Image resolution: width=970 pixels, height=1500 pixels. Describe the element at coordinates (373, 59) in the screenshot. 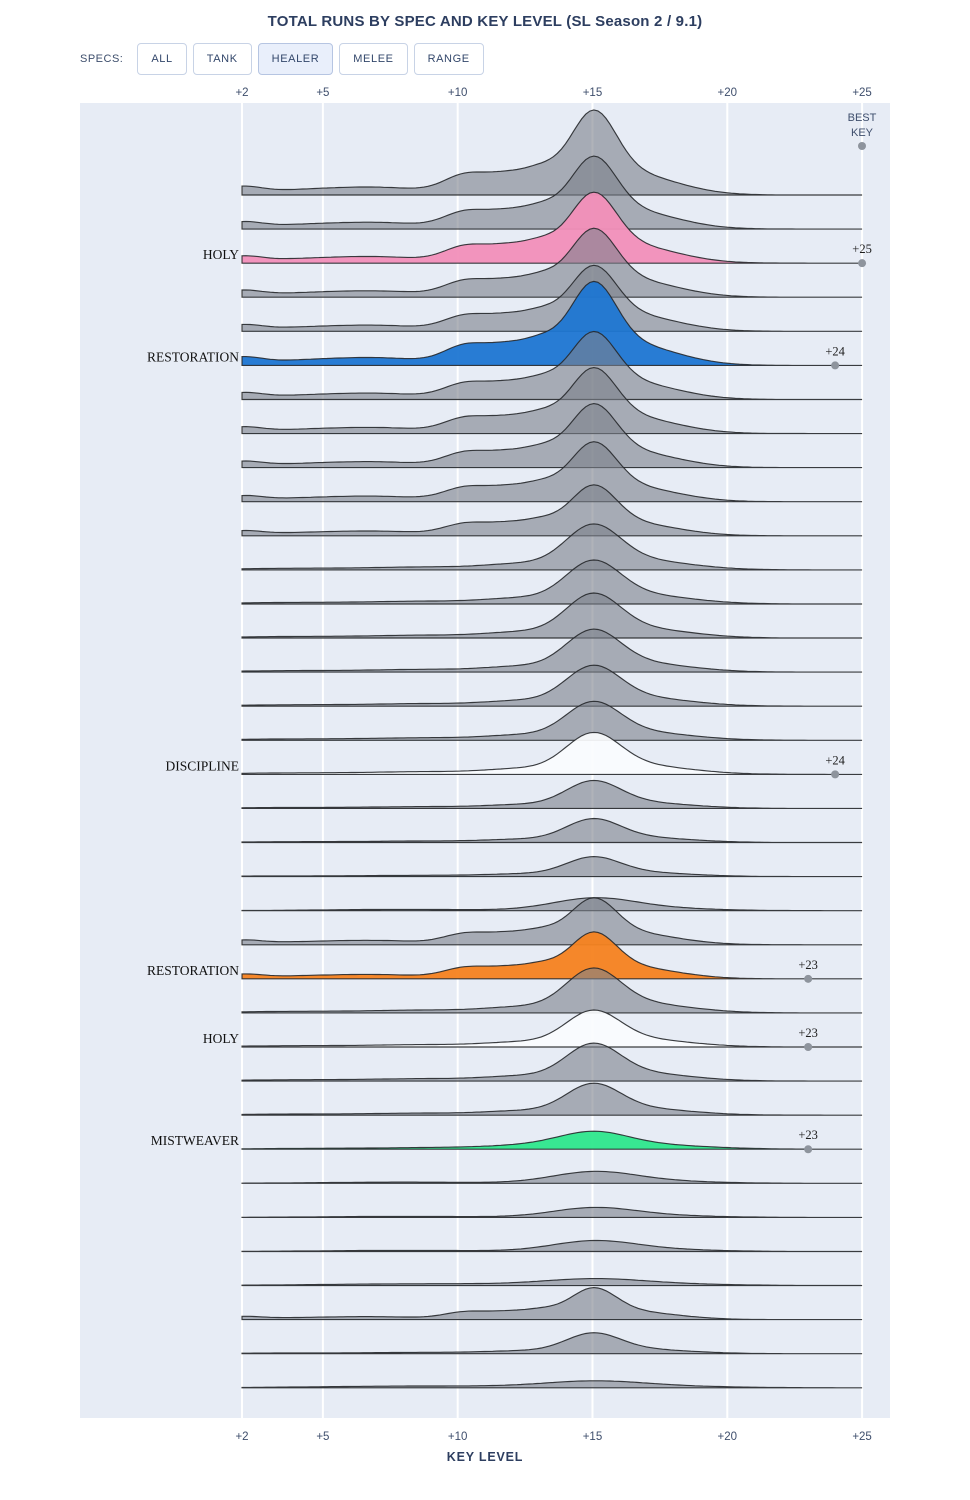

I see `spec-filter-button-melee: MELEE` at that location.